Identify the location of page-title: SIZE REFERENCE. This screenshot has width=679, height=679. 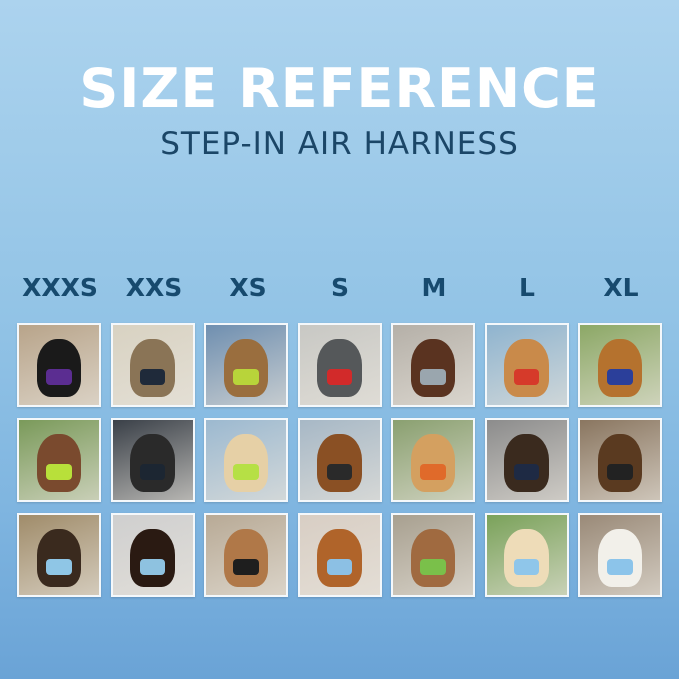
(339, 88).